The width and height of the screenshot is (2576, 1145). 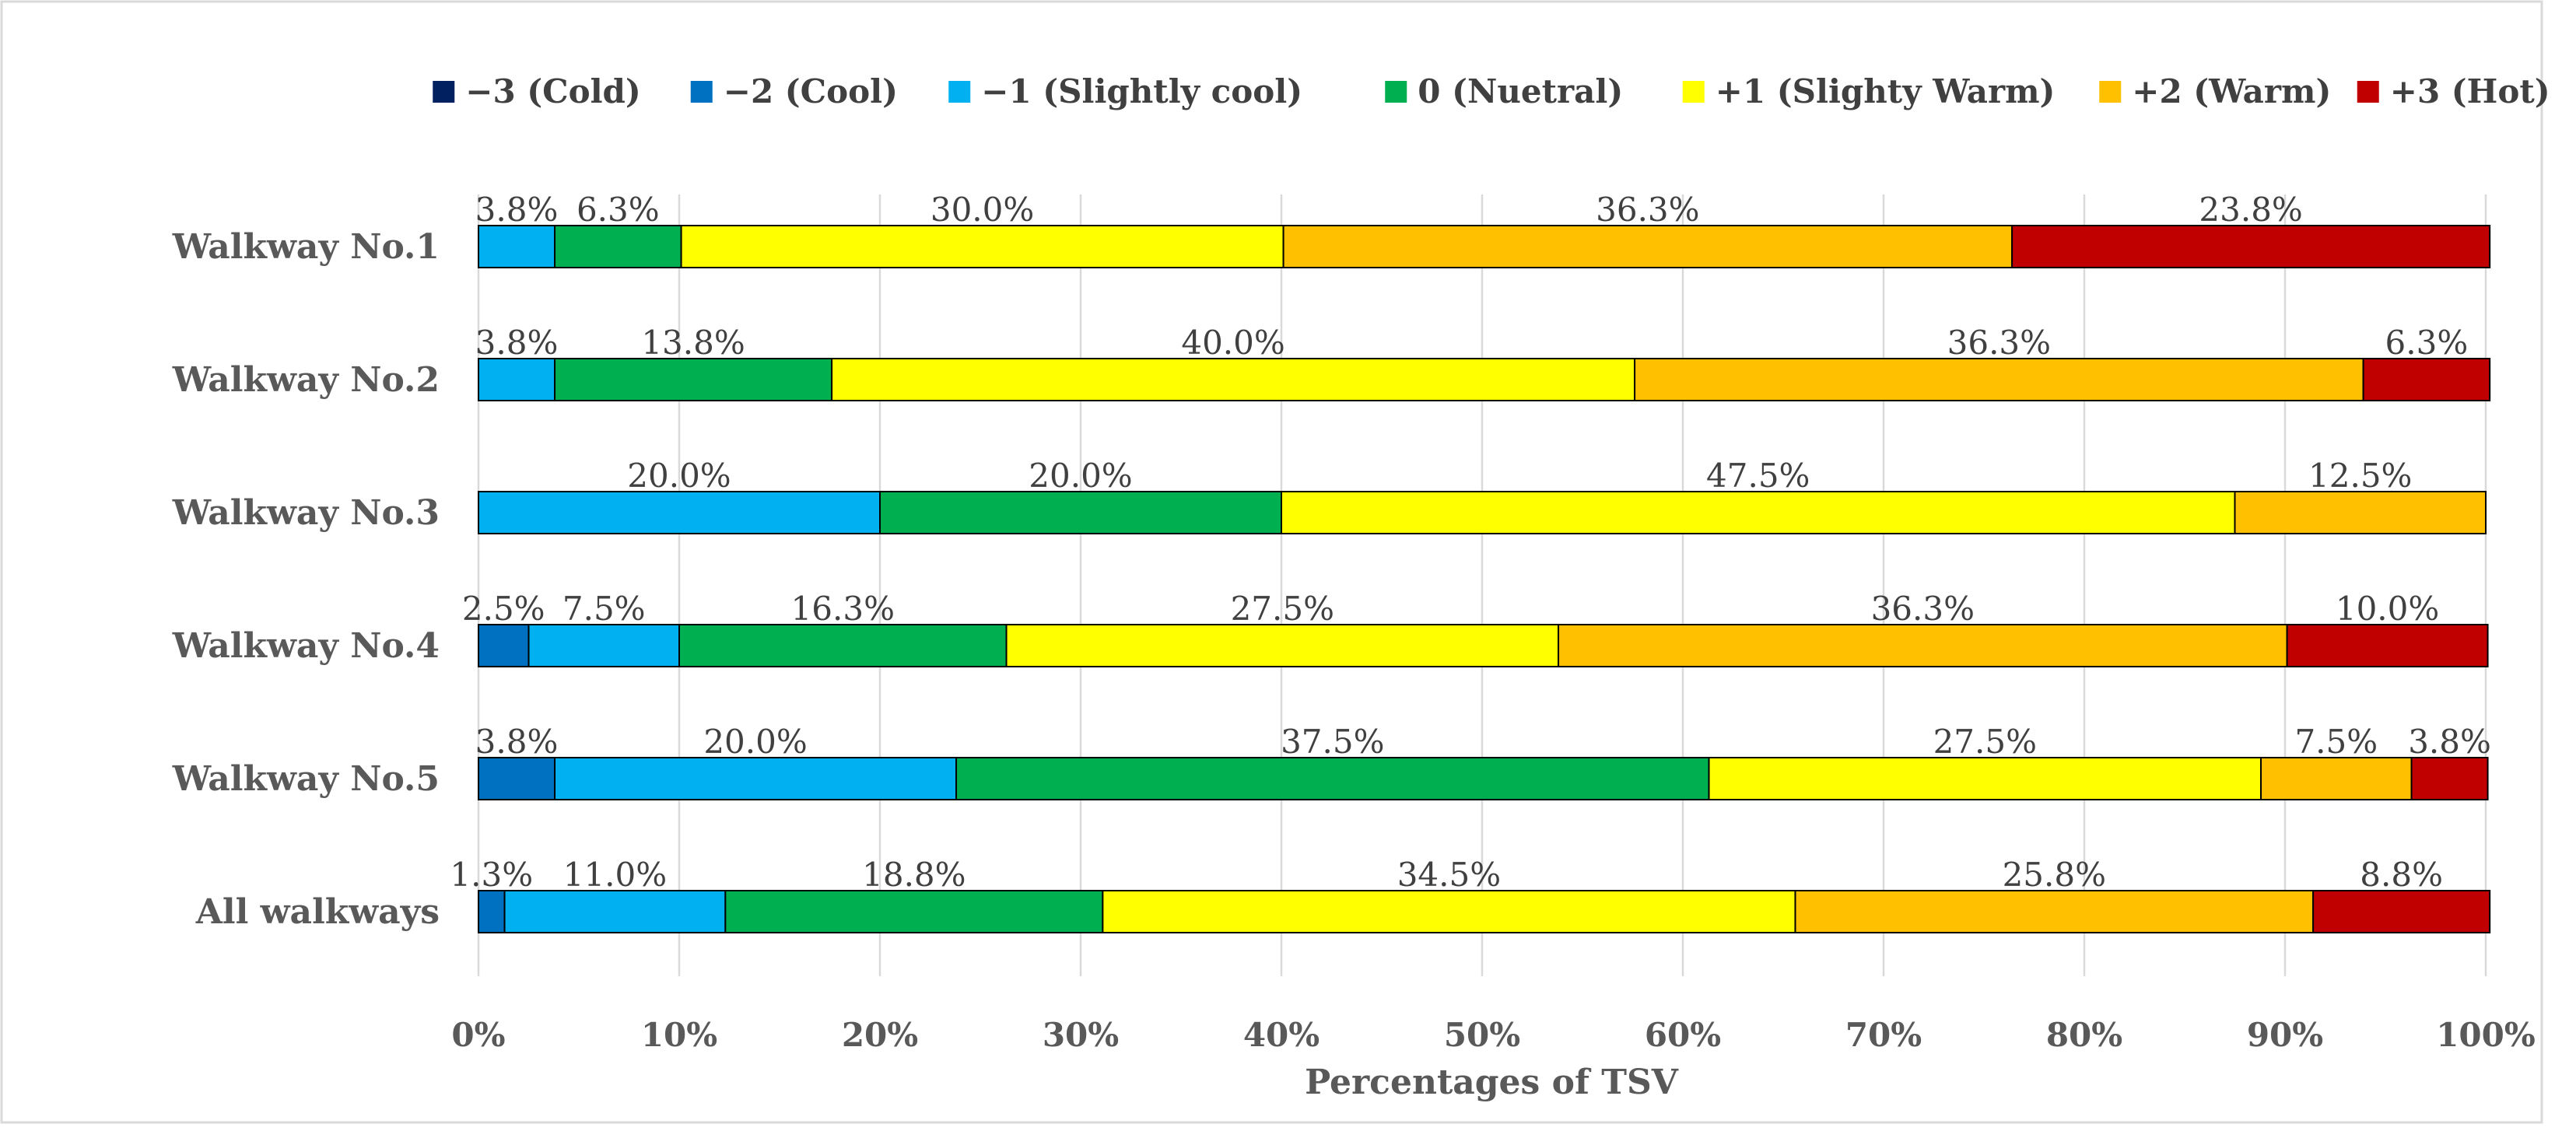 I want to click on x-tick-labels-layer: 0% 10% 20% 30% 40% 50% 60% 70% 80% 90% 100%, so click(x=1493, y=1035).